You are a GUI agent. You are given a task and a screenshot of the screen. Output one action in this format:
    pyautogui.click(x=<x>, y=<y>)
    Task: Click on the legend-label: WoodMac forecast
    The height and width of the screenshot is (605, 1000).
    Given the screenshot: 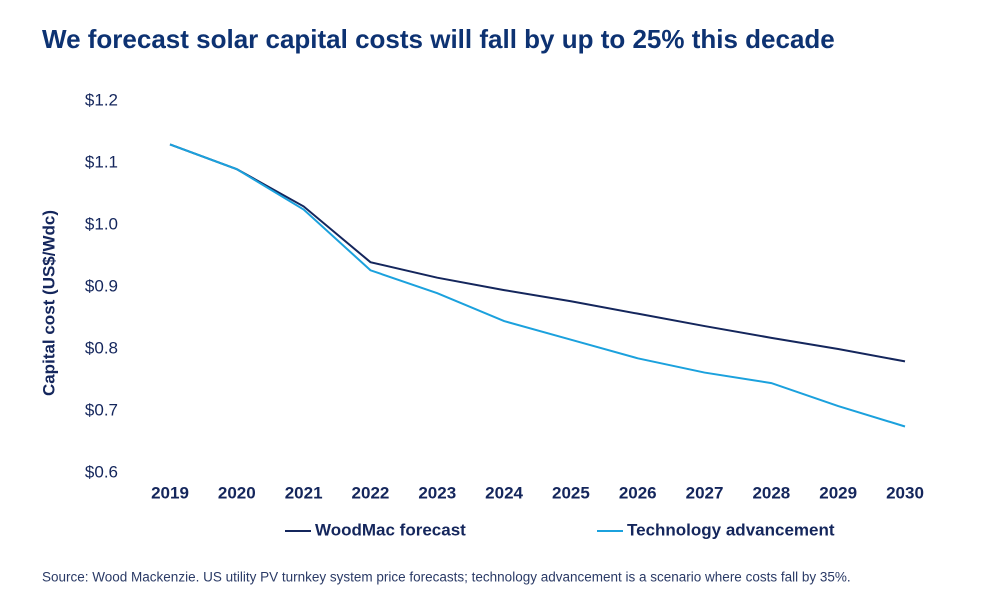 What is the action you would take?
    pyautogui.click(x=390, y=529)
    